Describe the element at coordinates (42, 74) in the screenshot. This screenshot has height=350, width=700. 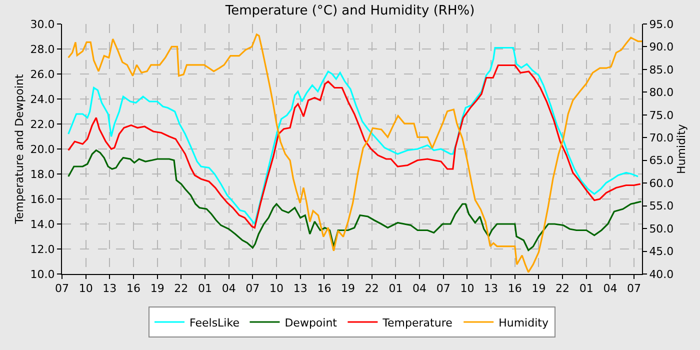
I see `y-tick-label: 26.0` at that location.